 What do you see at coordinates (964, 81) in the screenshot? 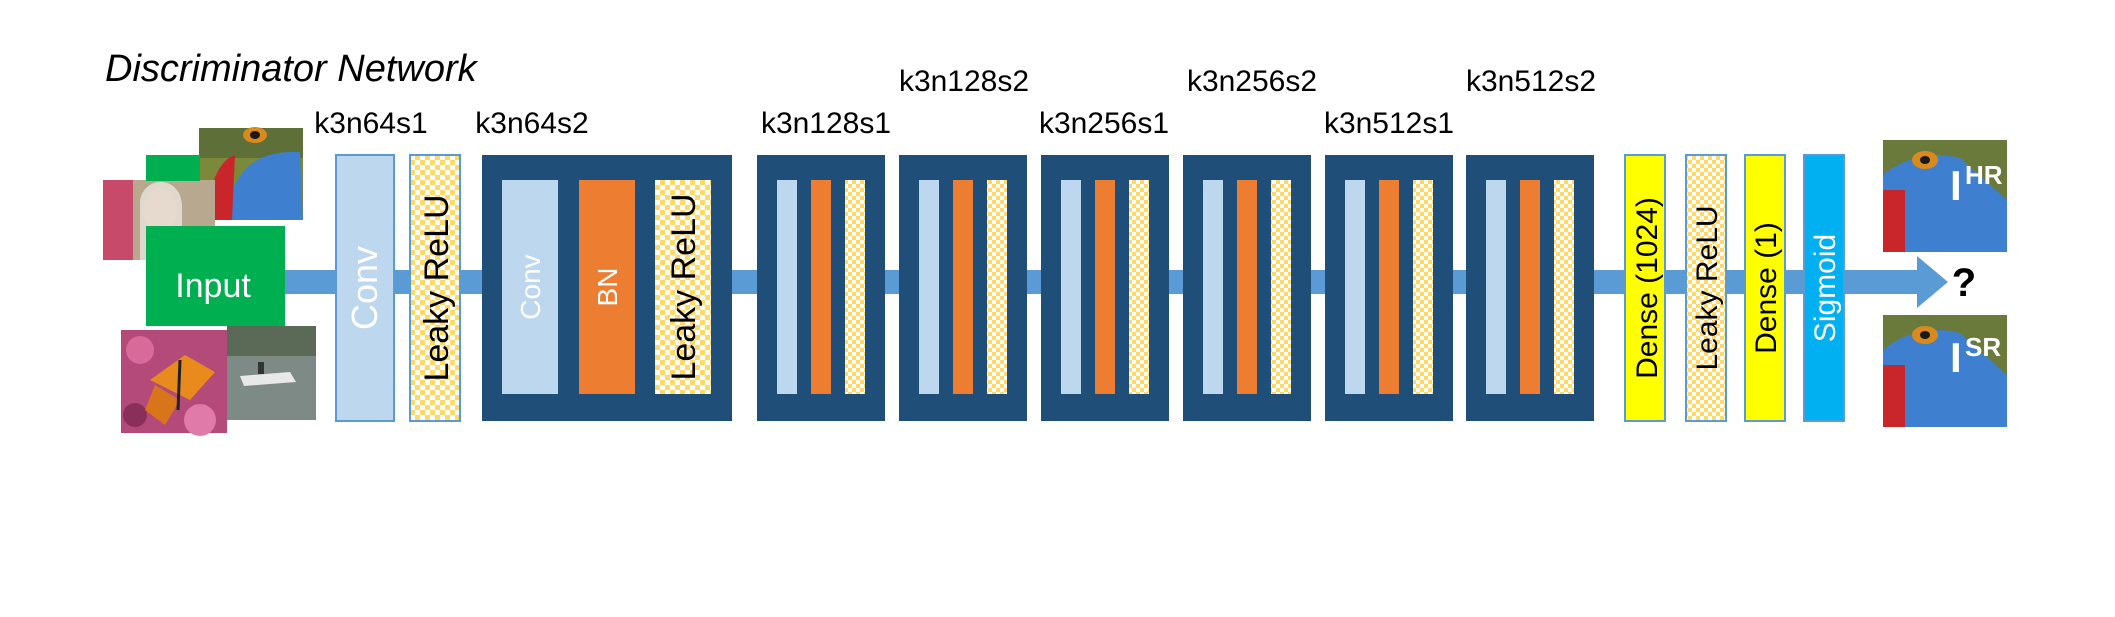
I see `block-config: k3n128s2` at bounding box center [964, 81].